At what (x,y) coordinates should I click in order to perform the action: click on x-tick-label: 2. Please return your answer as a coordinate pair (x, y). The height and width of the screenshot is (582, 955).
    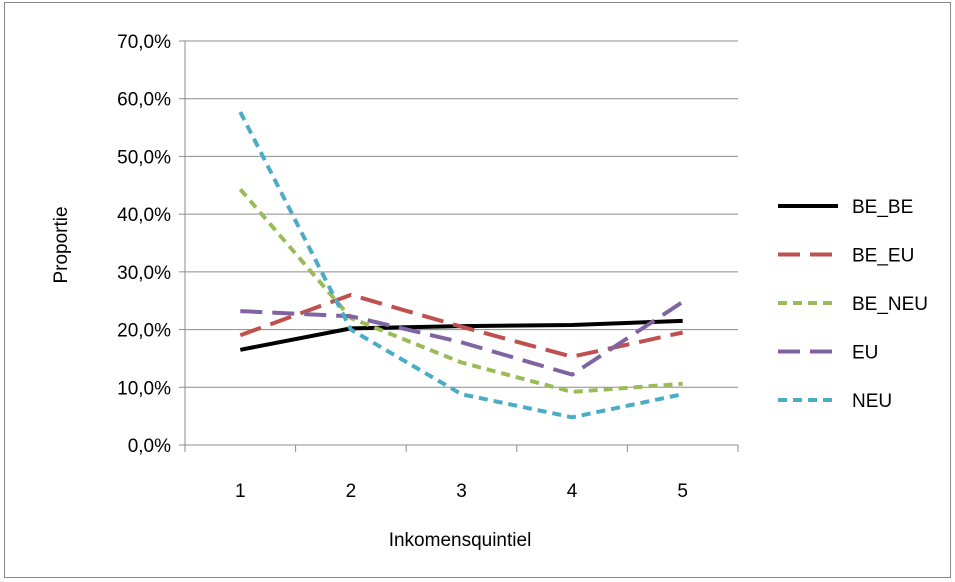
    Looking at the image, I should click on (351, 491).